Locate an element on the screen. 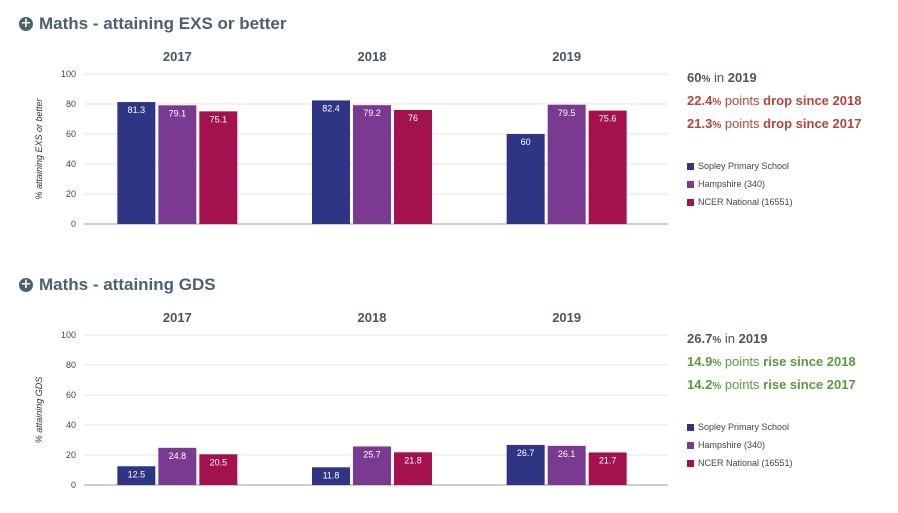 This screenshot has height=513, width=898. section-header-gds: + Maths - attaining GDS is located at coordinates (117, 285).